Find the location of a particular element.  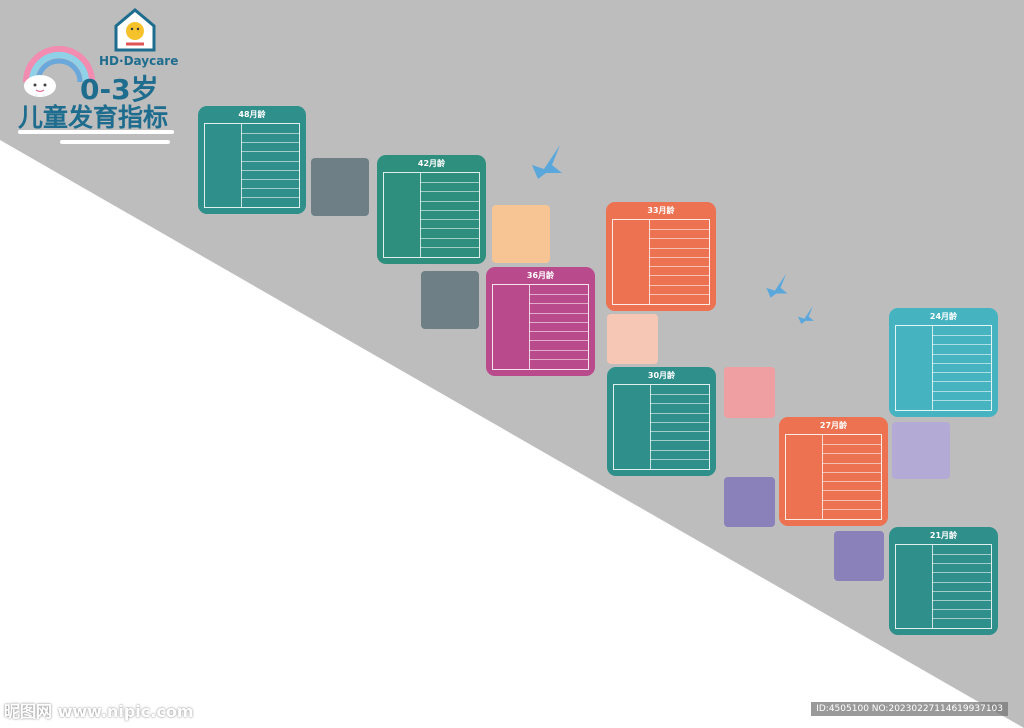

card-title: 42月龄 is located at coordinates (431, 163).